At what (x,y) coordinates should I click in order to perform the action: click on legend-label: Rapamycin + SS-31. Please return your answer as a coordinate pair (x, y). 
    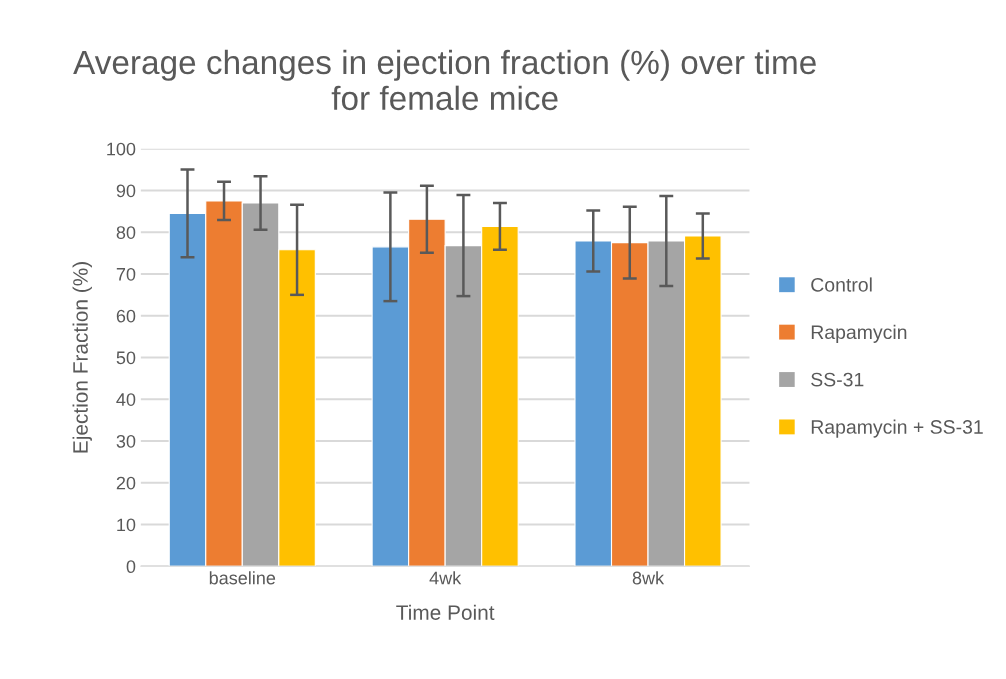
    Looking at the image, I should click on (897, 428).